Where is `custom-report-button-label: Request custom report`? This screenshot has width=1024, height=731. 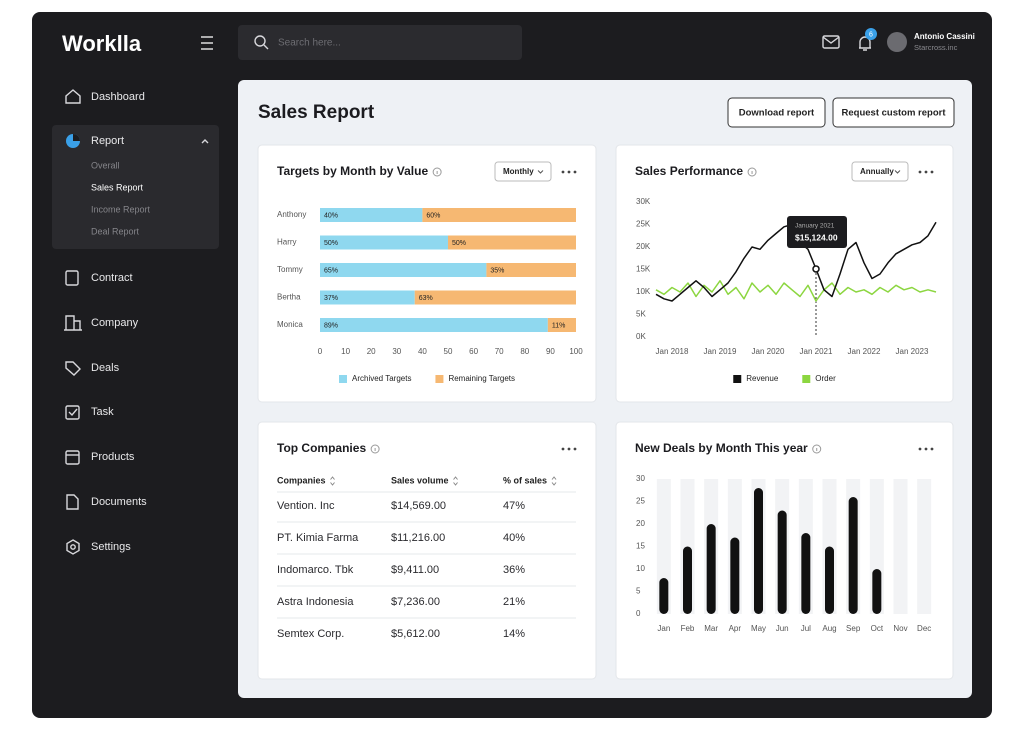
custom-report-button-label: Request custom report is located at coordinates (894, 113).